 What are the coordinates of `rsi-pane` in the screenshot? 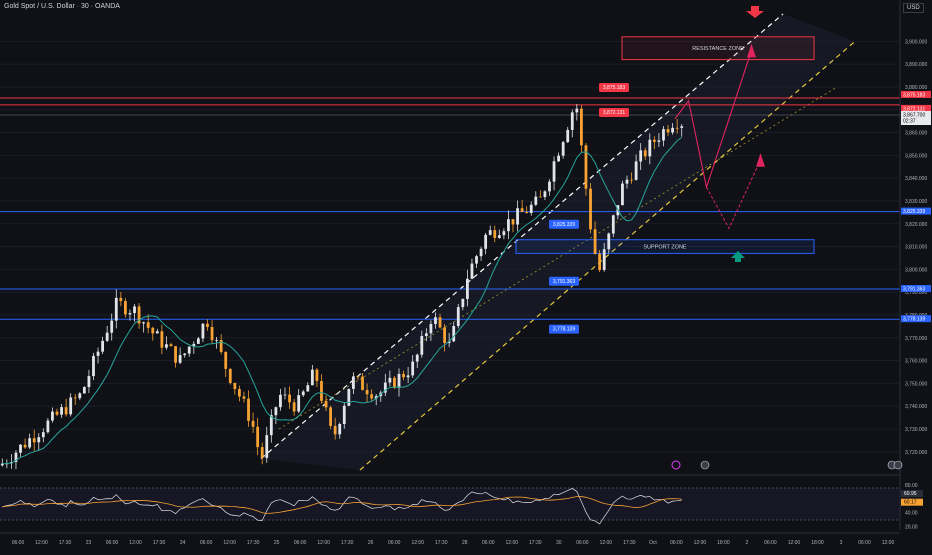 It's located at (450, 504).